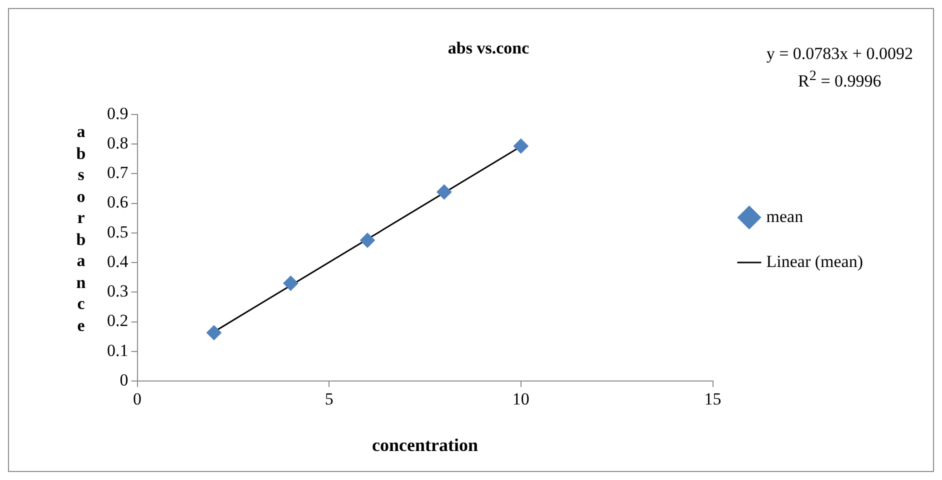  Describe the element at coordinates (81, 228) in the screenshot. I see `text: absorbance` at that location.